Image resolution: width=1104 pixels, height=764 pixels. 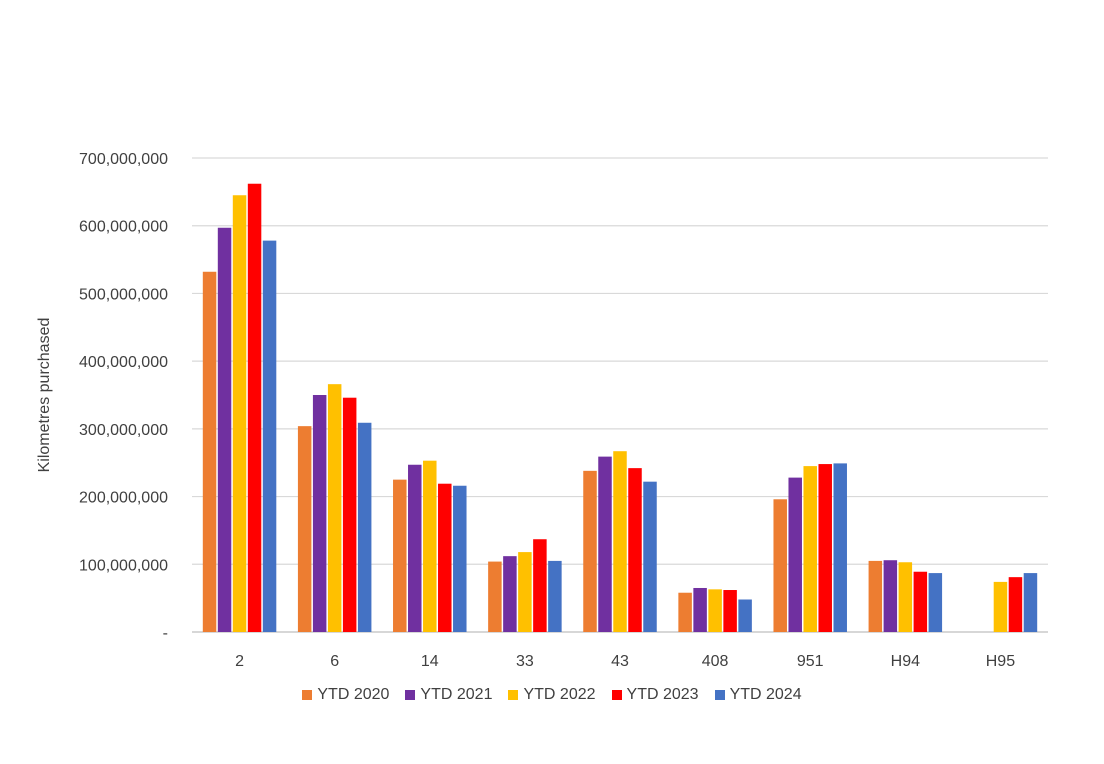 I want to click on legend-item: YTD 2020, so click(x=345, y=695).